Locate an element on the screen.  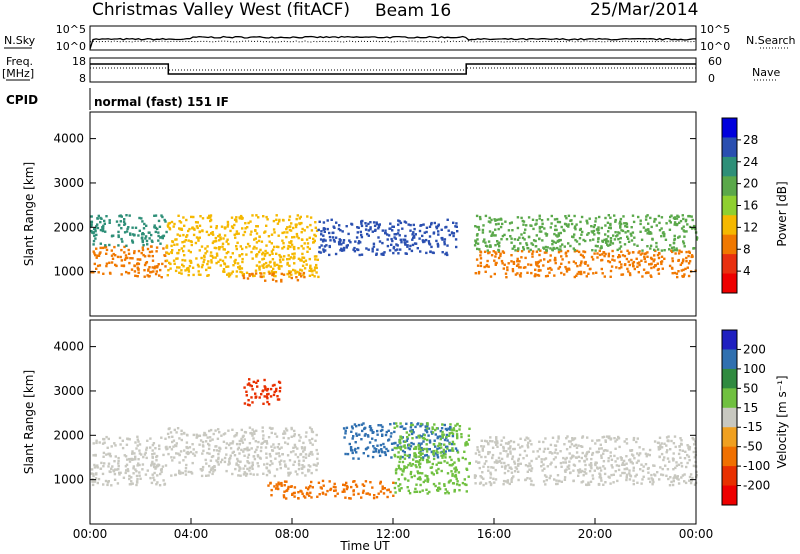
colorbar-tick-label: 8 is located at coordinates (747, 249).